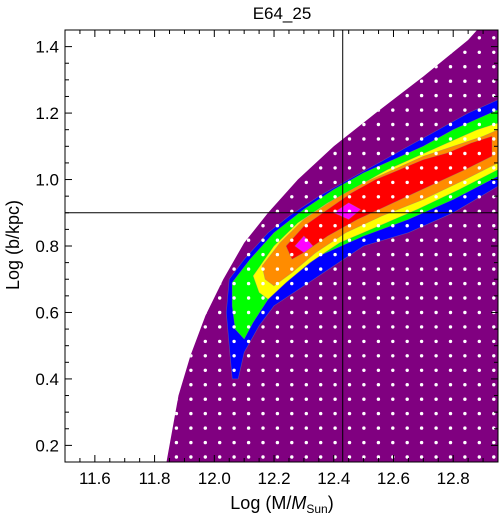 The image size is (500, 521). Describe the element at coordinates (47, 246) in the screenshot. I see `y-tick-label-3: 0.8` at that location.